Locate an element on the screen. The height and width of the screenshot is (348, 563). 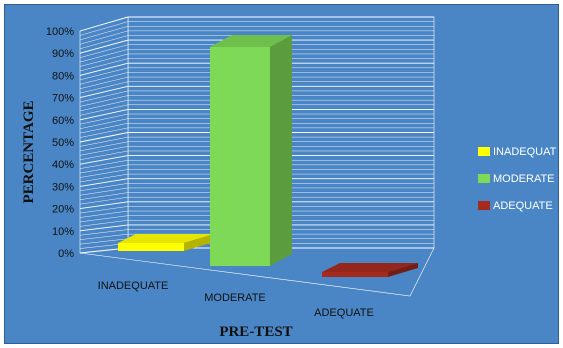
side-wall is located at coordinates (104, 135).